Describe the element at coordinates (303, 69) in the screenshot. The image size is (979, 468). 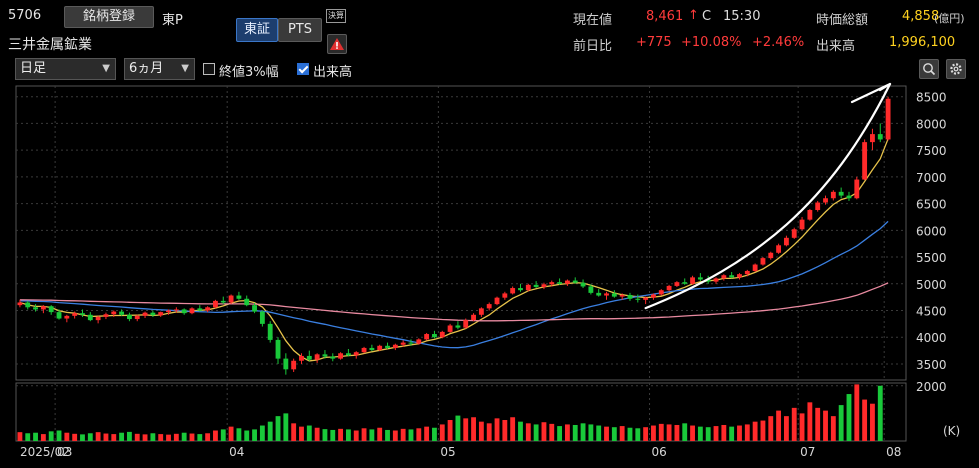
I see `volume-checkbox` at that location.